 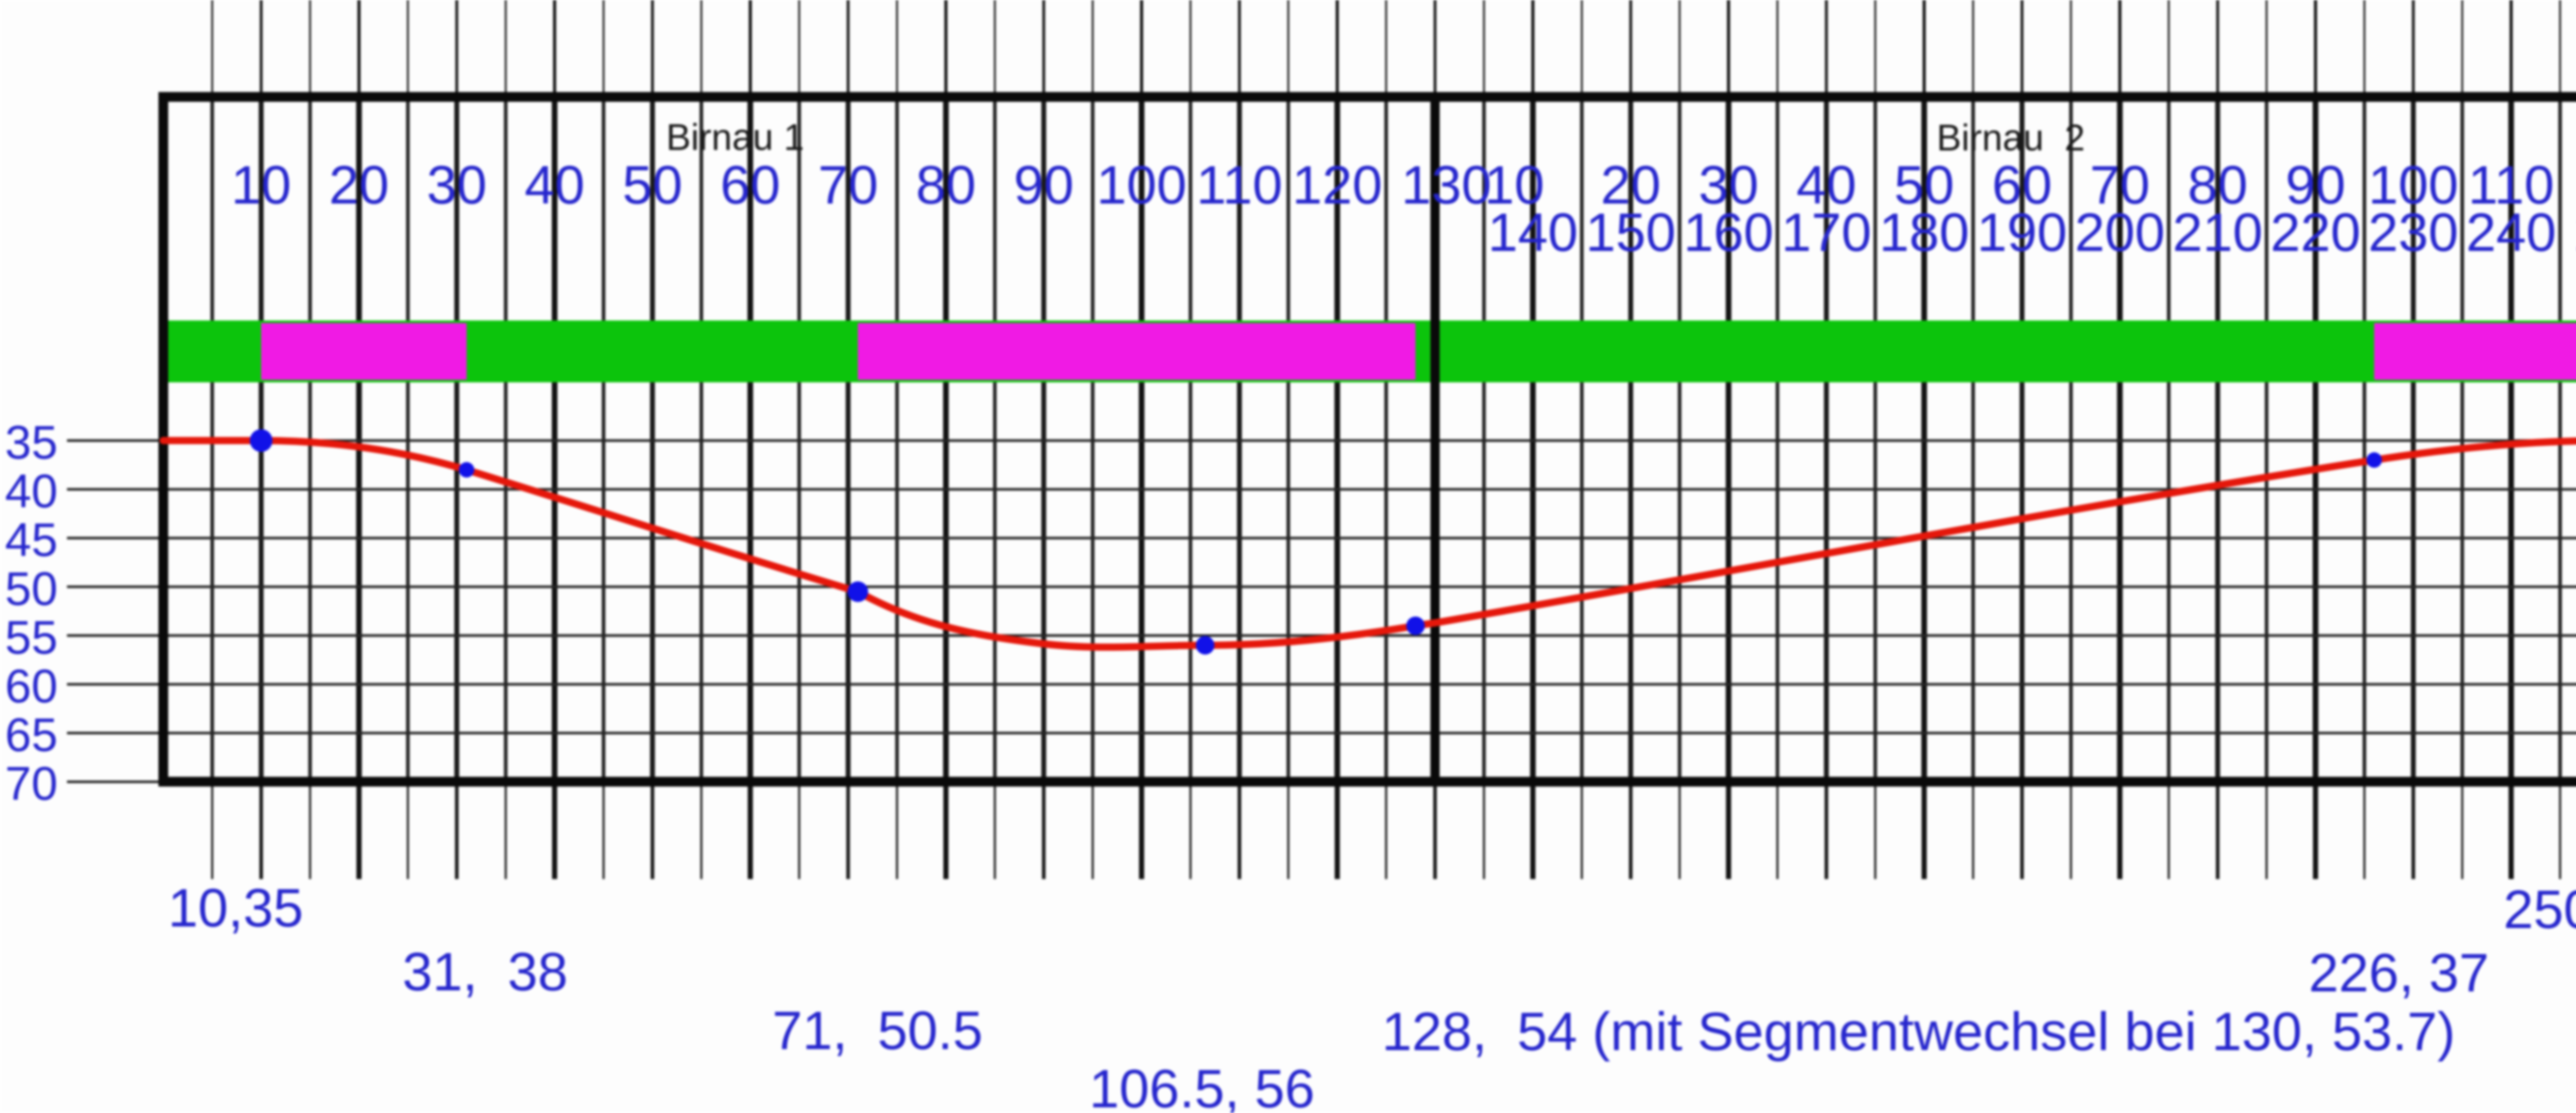 I want to click on svg-text: 65, so click(x=31, y=735).